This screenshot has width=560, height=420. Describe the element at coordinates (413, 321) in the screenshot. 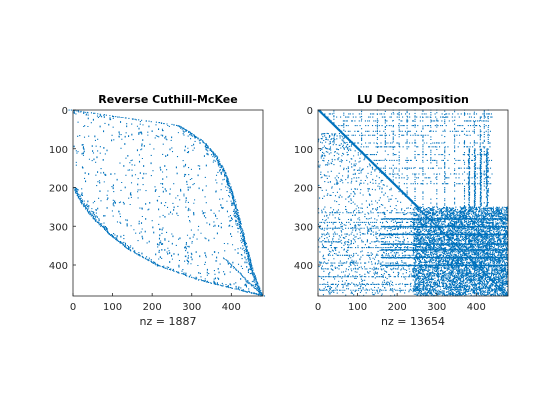

I see `chart-lu-xlabel: nz = 13654` at that location.